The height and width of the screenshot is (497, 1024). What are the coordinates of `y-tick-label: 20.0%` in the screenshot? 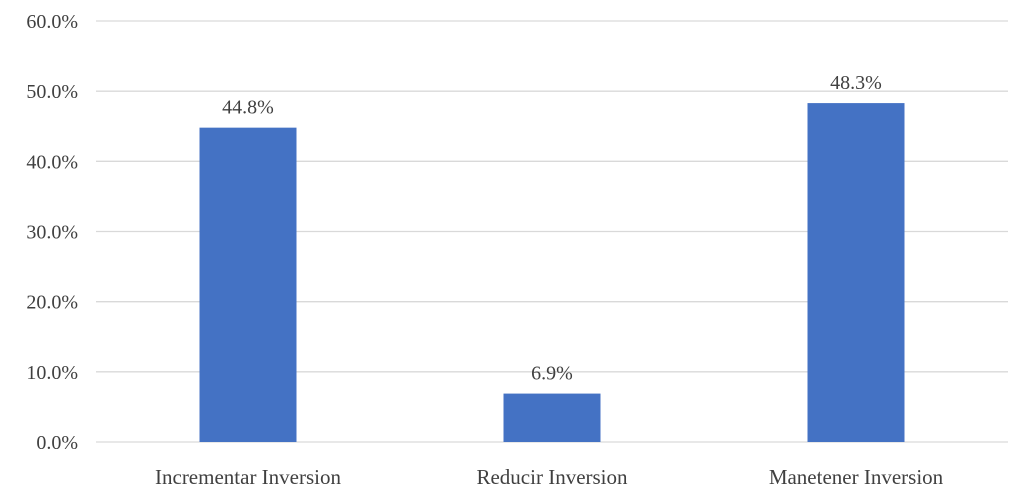 It's located at (52, 303).